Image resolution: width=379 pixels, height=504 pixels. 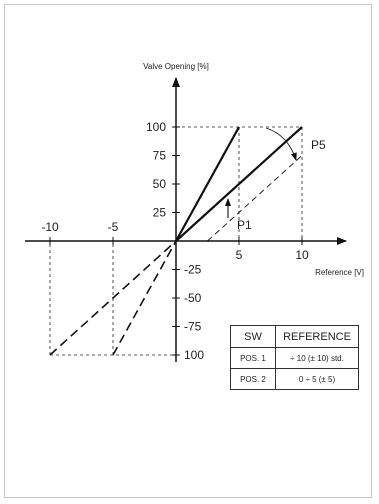 What do you see at coordinates (244, 225) in the screenshot?
I see `annotation-p1: P1` at bounding box center [244, 225].